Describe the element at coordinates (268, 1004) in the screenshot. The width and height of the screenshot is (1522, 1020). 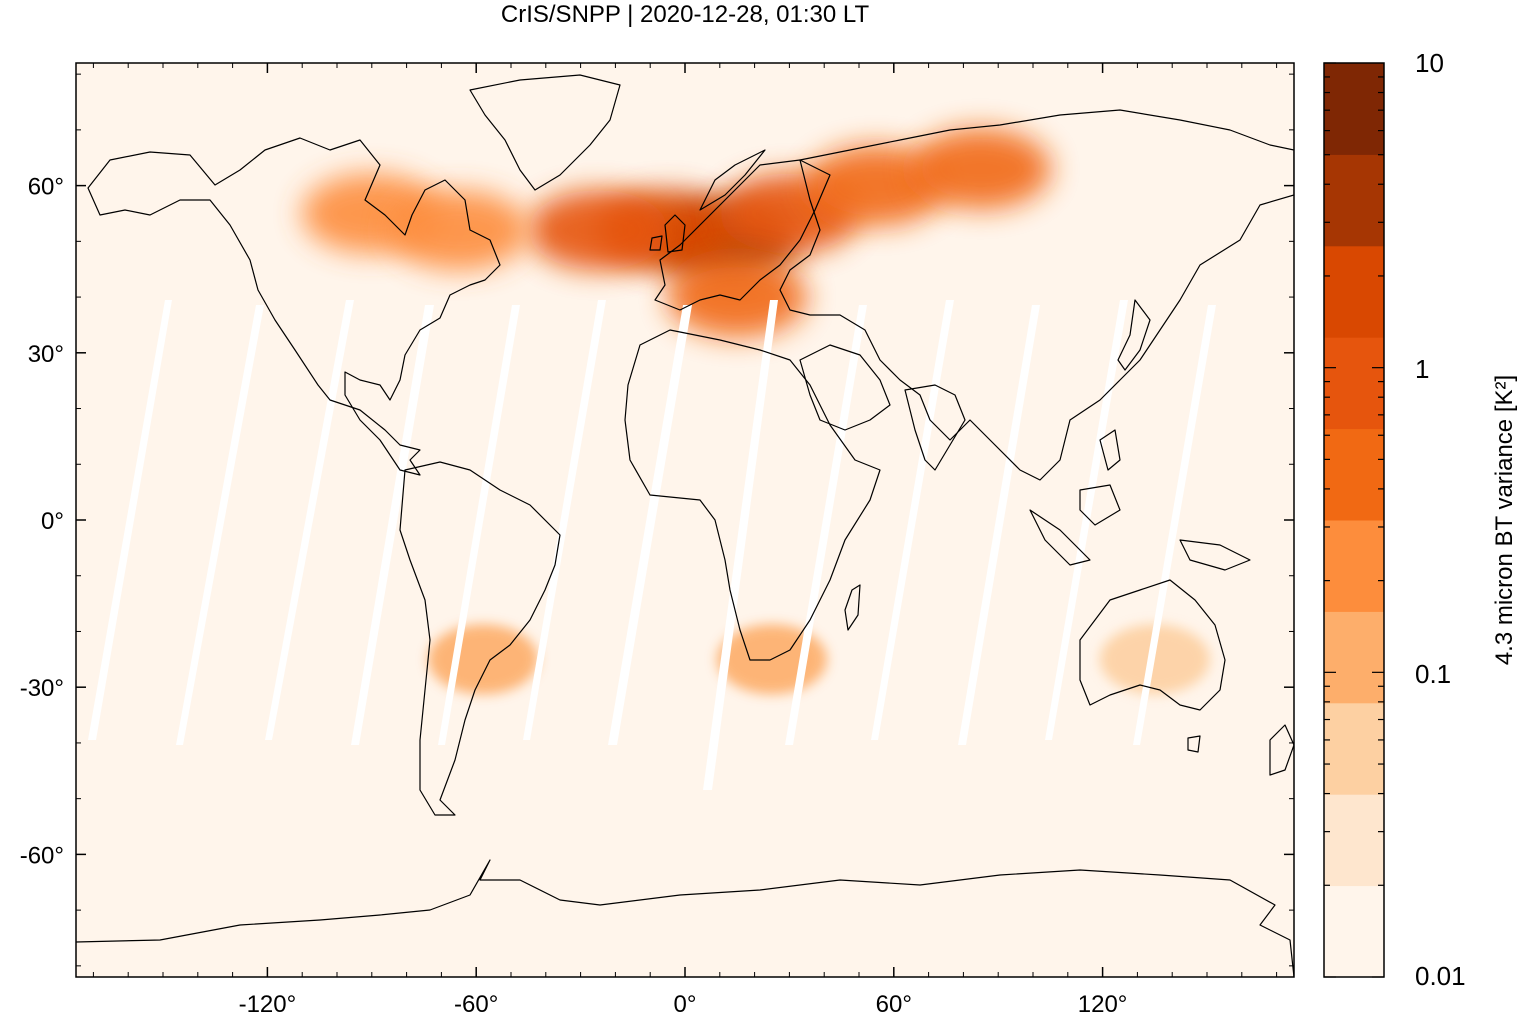
I see `x-tick-label: -120°` at that location.